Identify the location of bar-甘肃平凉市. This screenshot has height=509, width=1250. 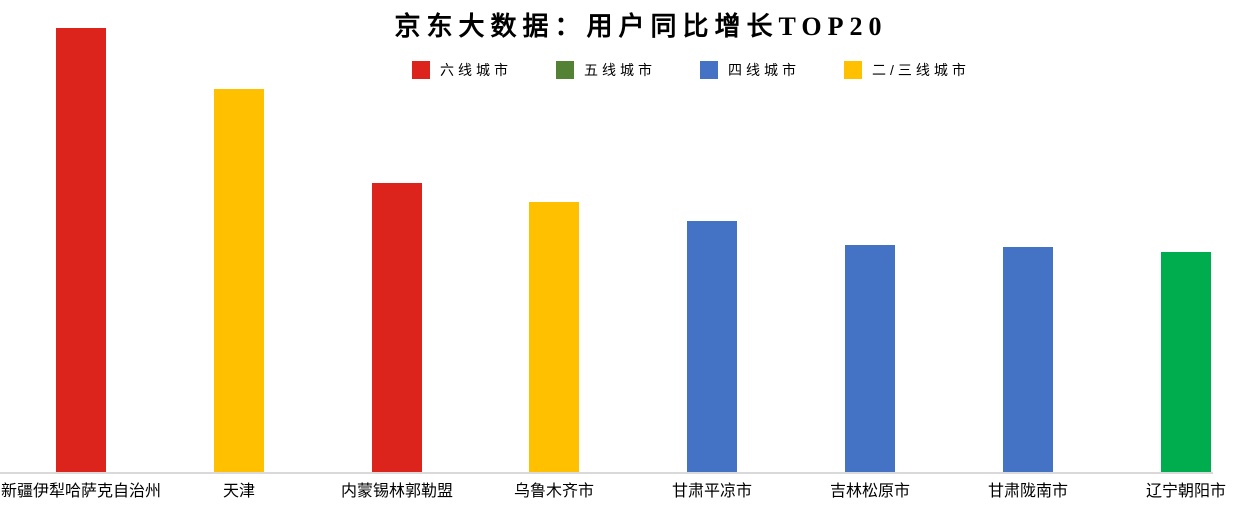
(712, 347).